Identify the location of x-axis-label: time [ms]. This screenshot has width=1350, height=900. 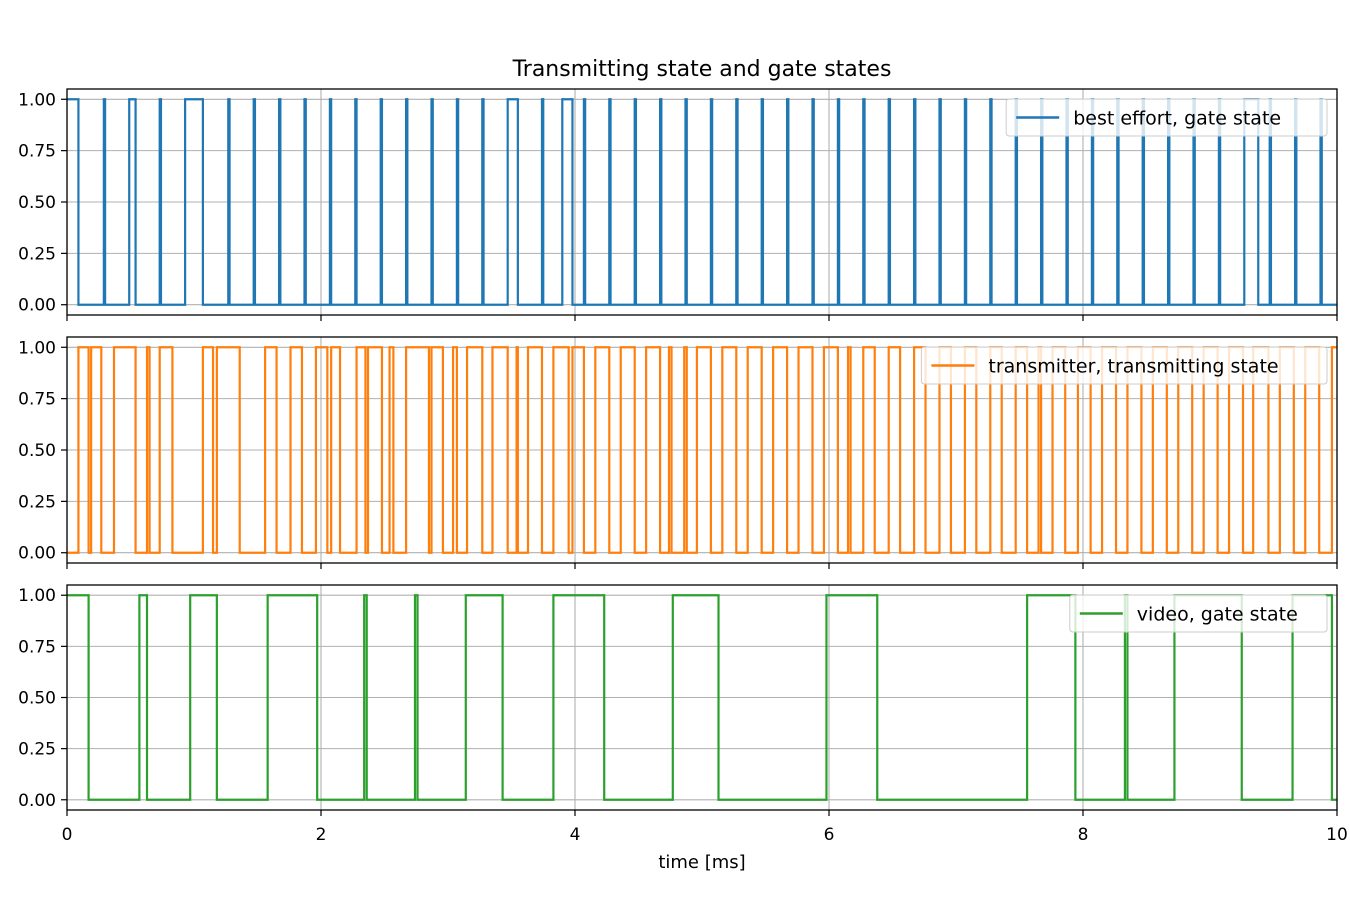
(701, 862).